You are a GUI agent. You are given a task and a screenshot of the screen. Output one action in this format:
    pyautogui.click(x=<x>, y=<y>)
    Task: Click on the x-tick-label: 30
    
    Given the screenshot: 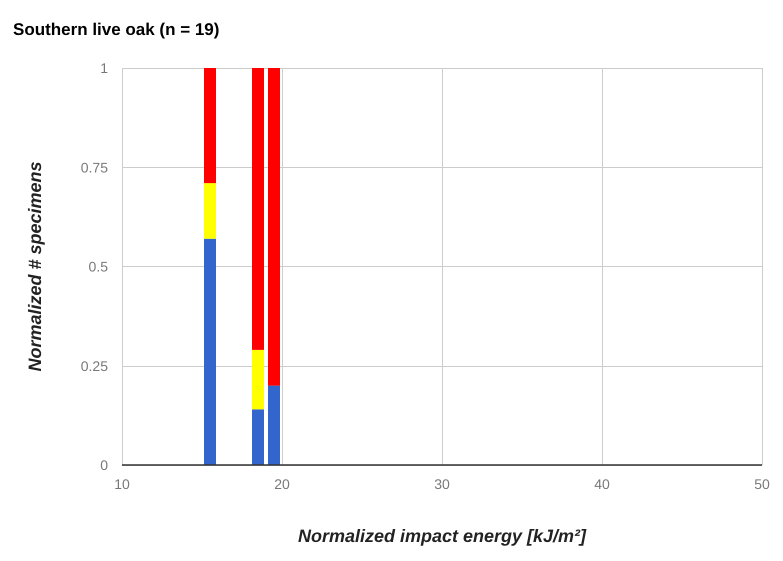 What is the action you would take?
    pyautogui.click(x=442, y=484)
    